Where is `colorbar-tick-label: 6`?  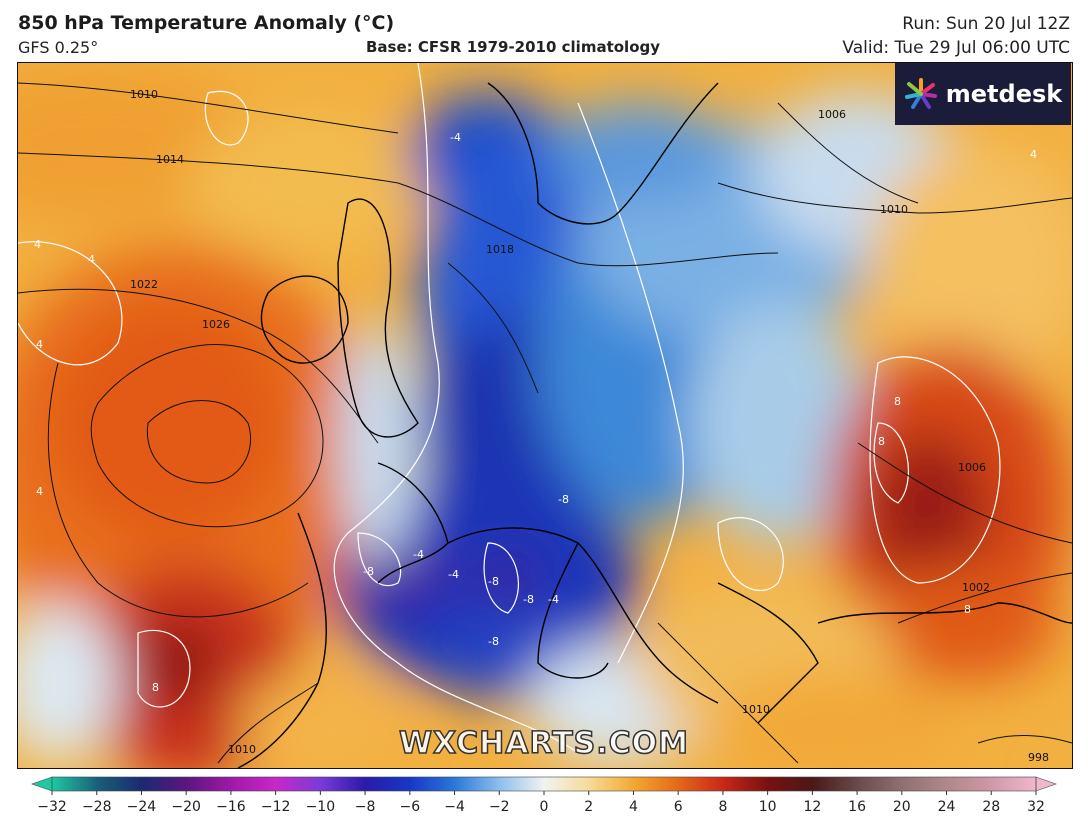 colorbar-tick-label: 6 is located at coordinates (678, 807).